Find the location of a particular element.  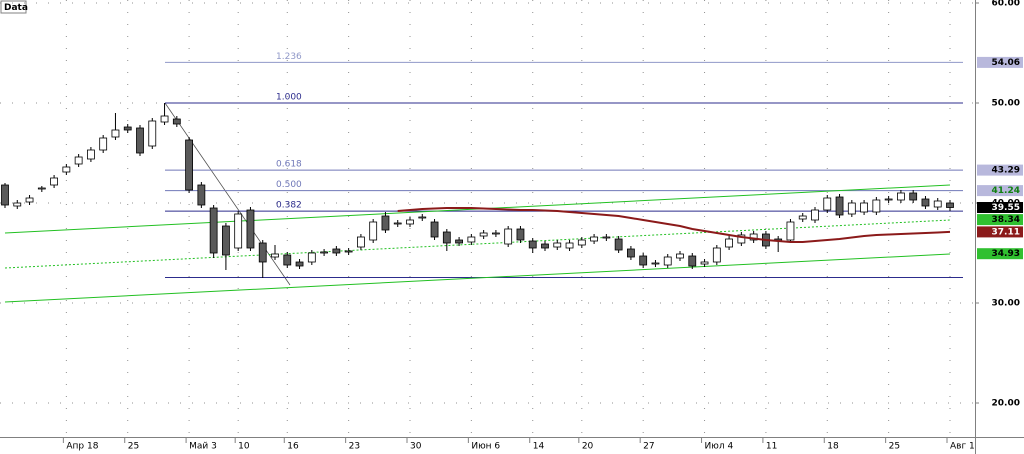

x-tick-label: 16 is located at coordinates (293, 447).